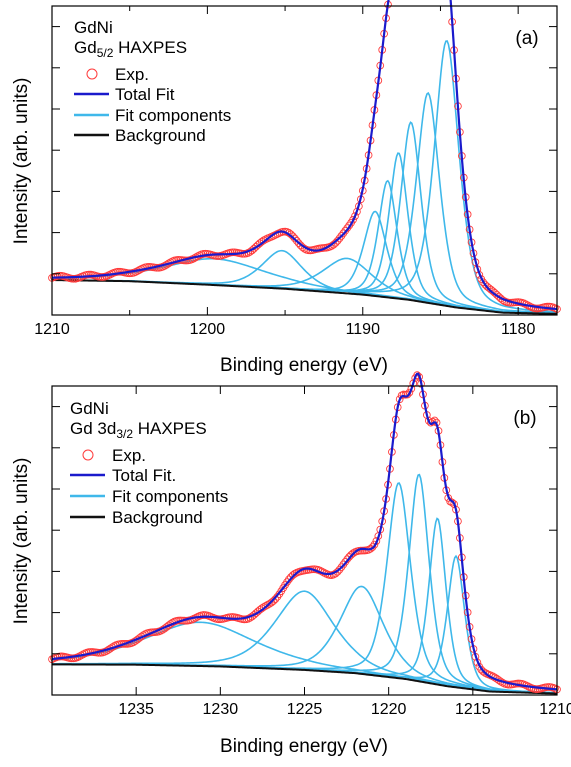 The width and height of the screenshot is (571, 767). Describe the element at coordinates (157, 517) in the screenshot. I see `panel-b-legend-background-label: Background` at that location.